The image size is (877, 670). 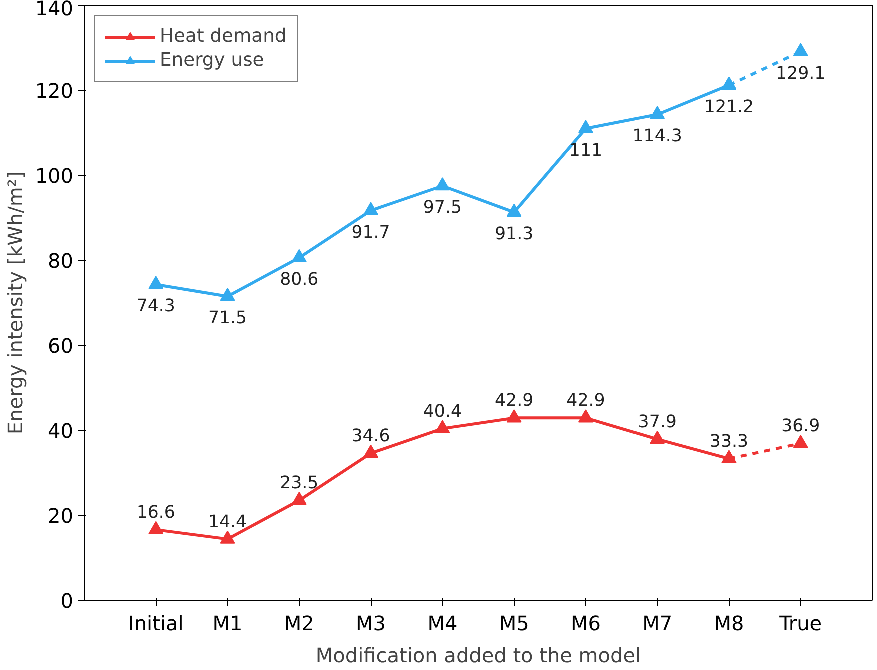 What do you see at coordinates (514, 624) in the screenshot?
I see `x-tick-label: M5` at bounding box center [514, 624].